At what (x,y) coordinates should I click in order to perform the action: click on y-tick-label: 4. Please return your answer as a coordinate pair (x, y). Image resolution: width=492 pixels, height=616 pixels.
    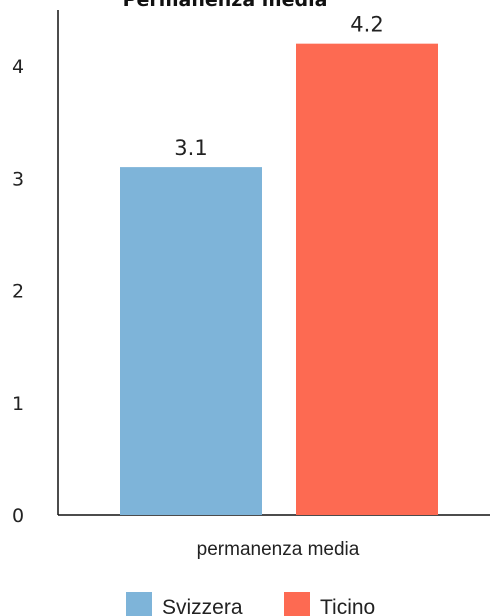
    Looking at the image, I should click on (18, 67).